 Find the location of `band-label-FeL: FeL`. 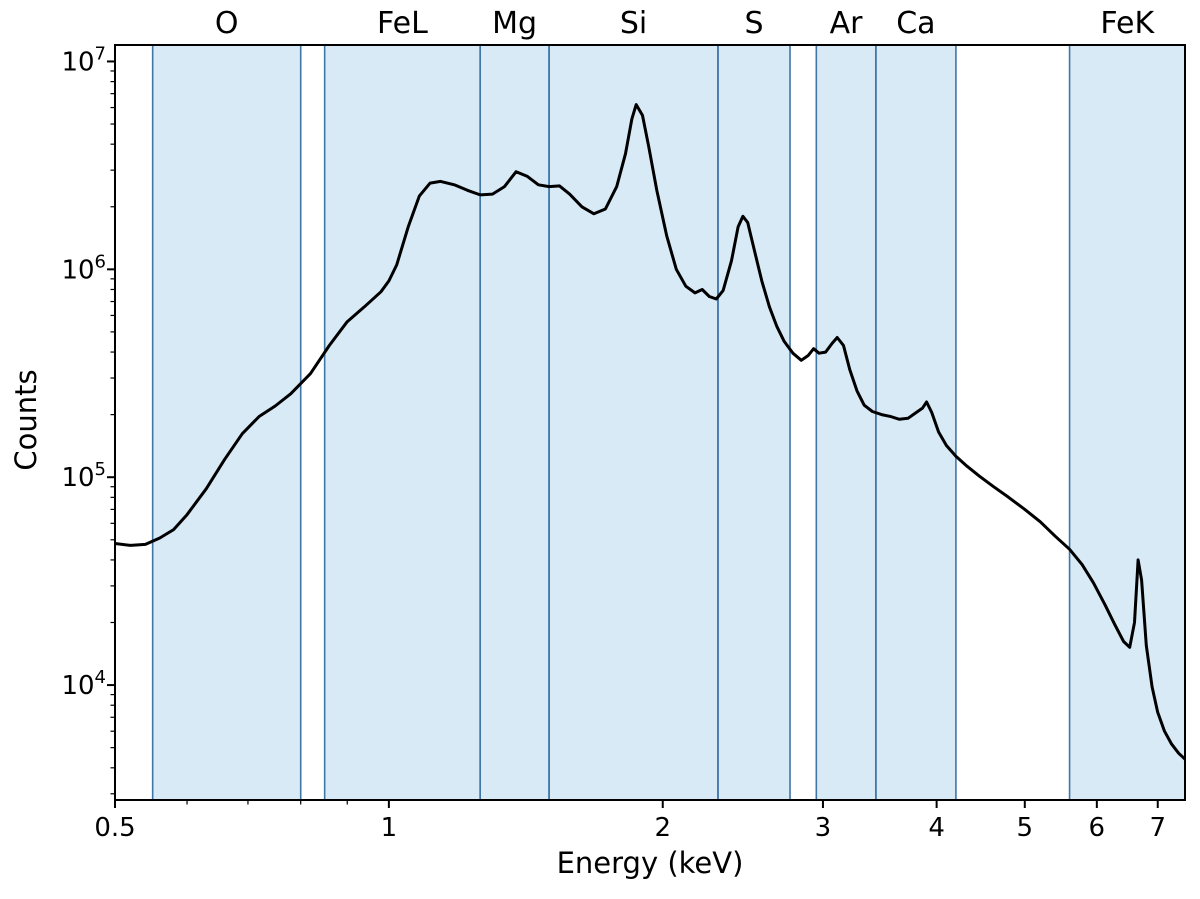

band-label-FeL: FeL is located at coordinates (402, 23).